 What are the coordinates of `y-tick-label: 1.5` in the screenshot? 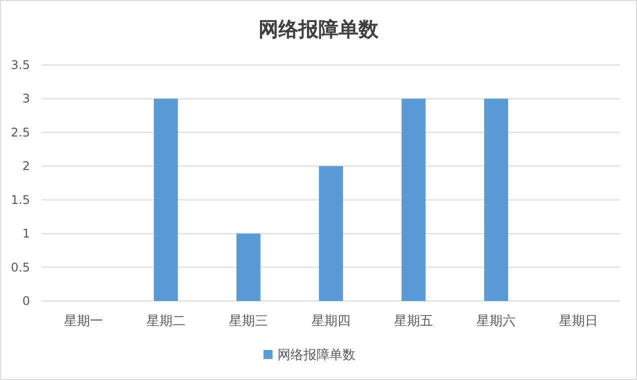 It's located at (20, 199).